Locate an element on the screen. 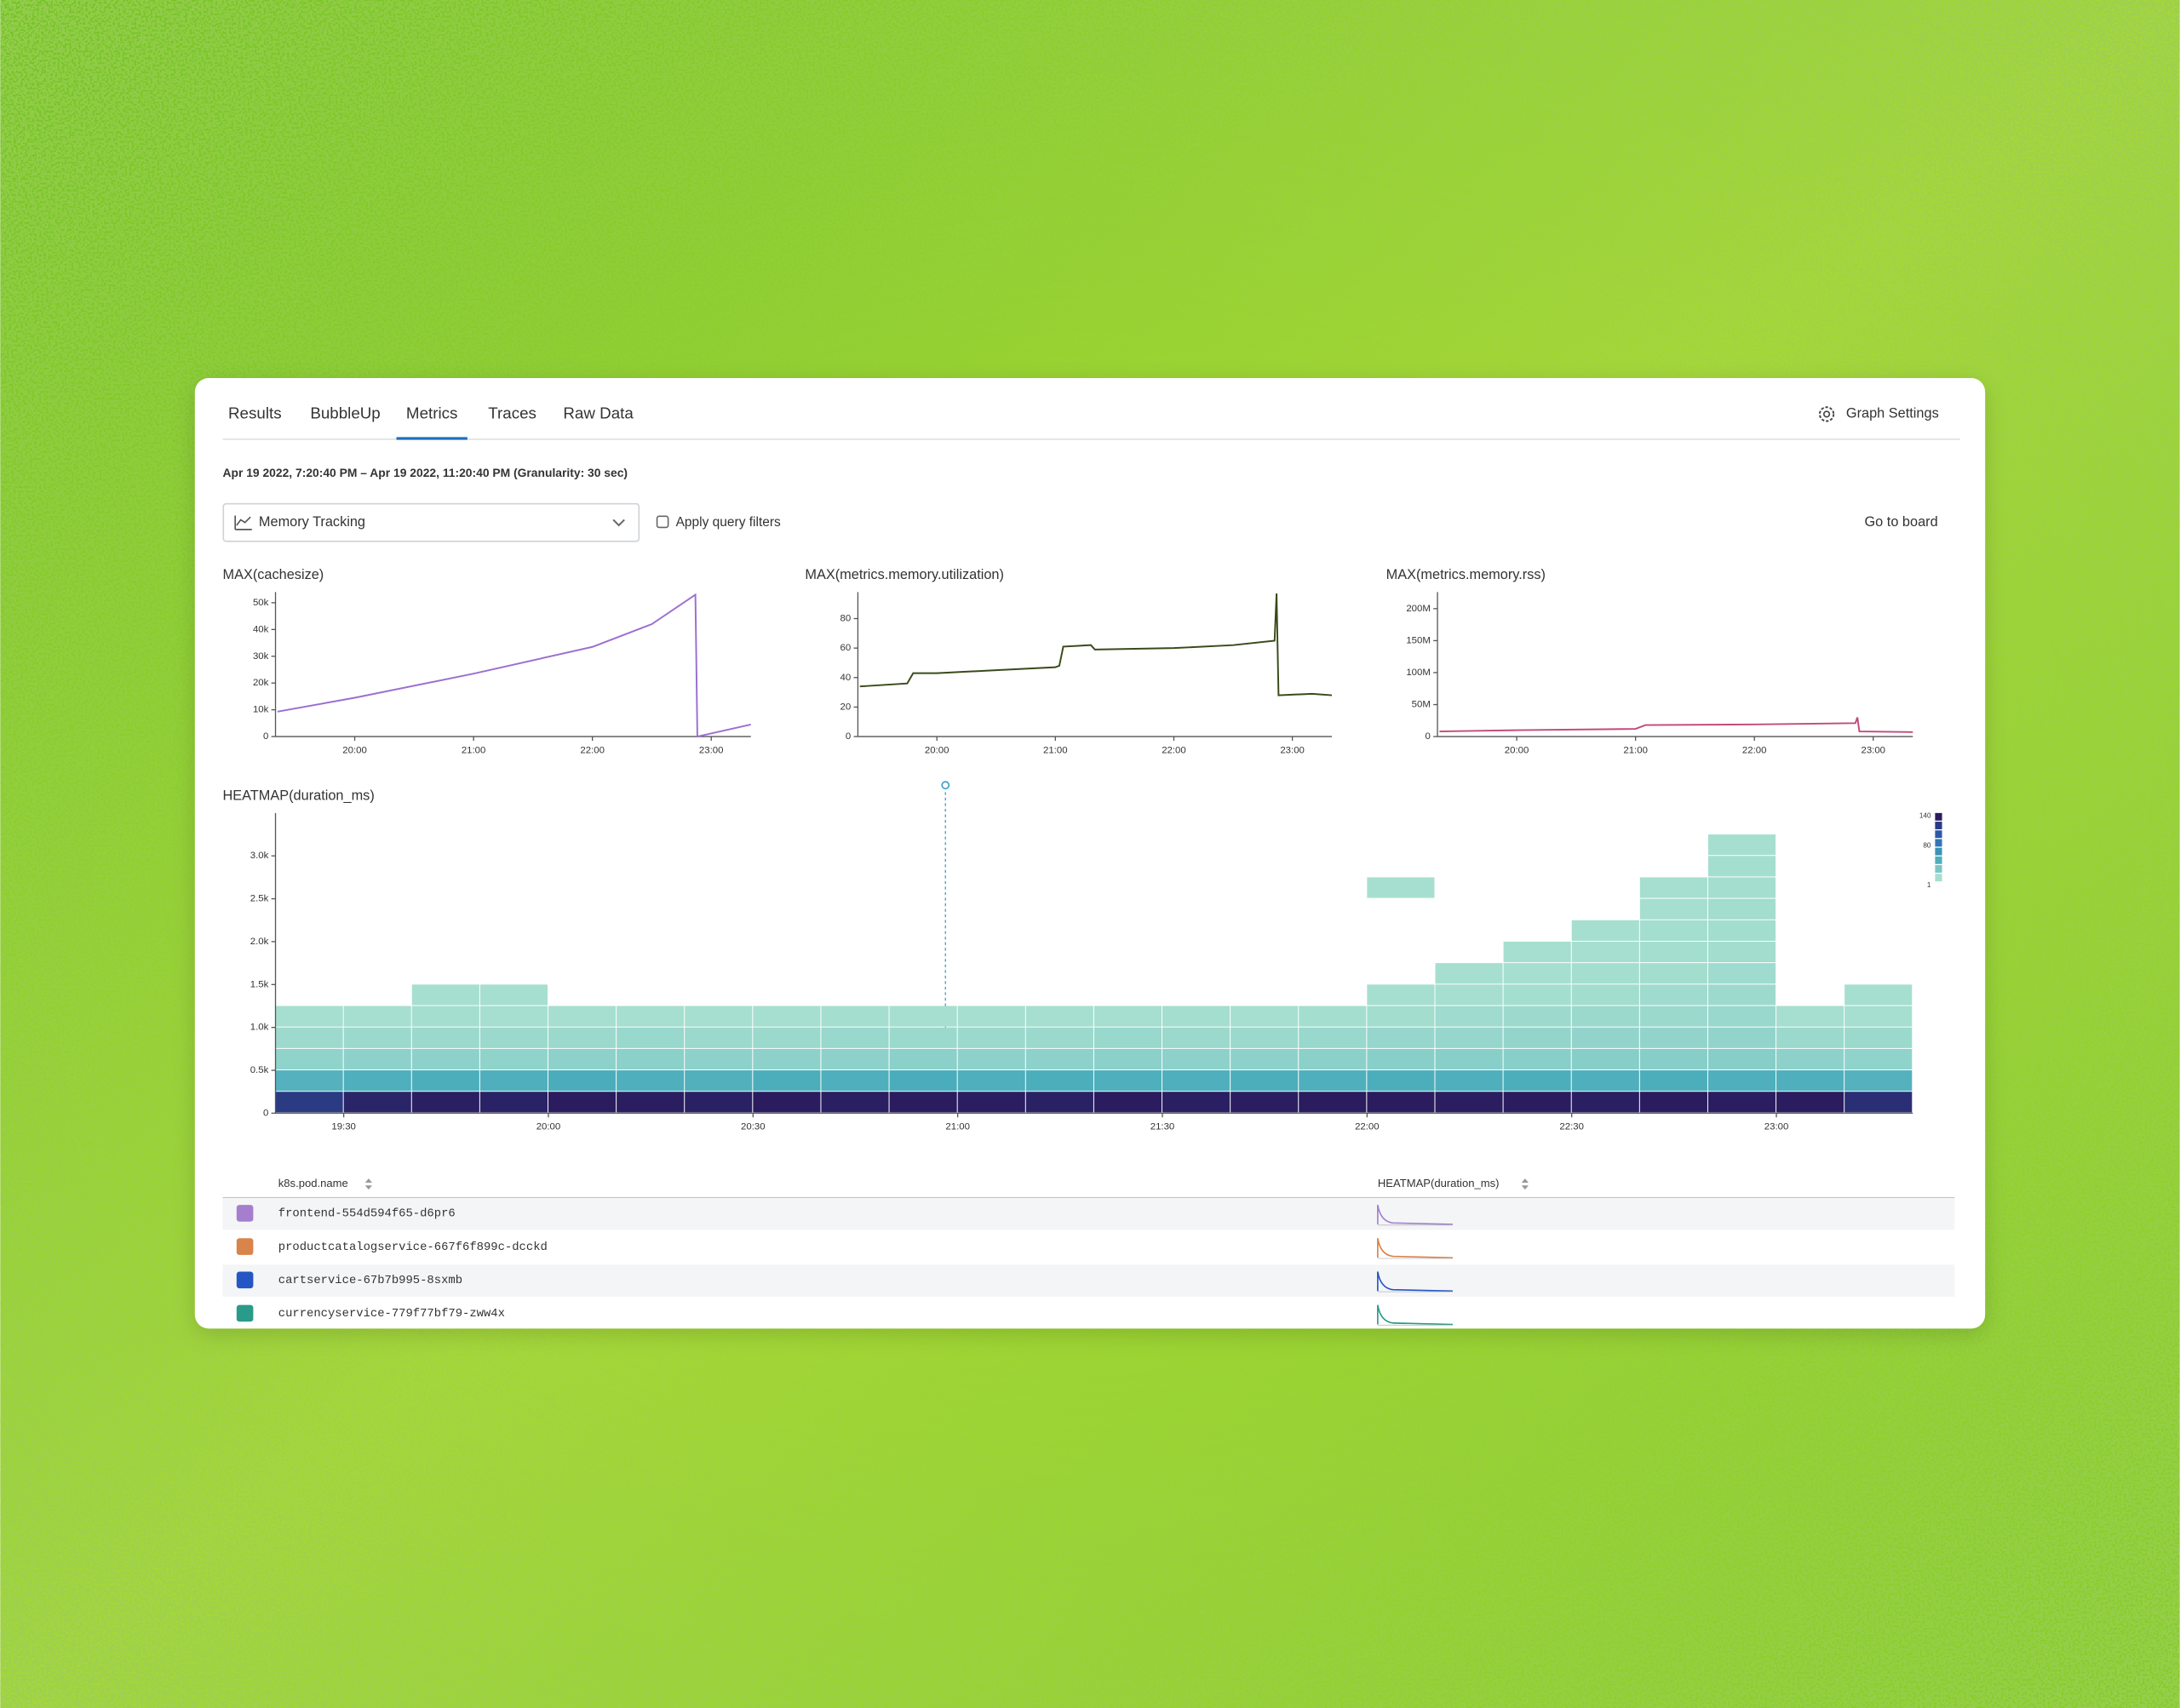 The image size is (2180, 1708). chart-title: HEATMAP(duration_ms) is located at coordinates (298, 796).